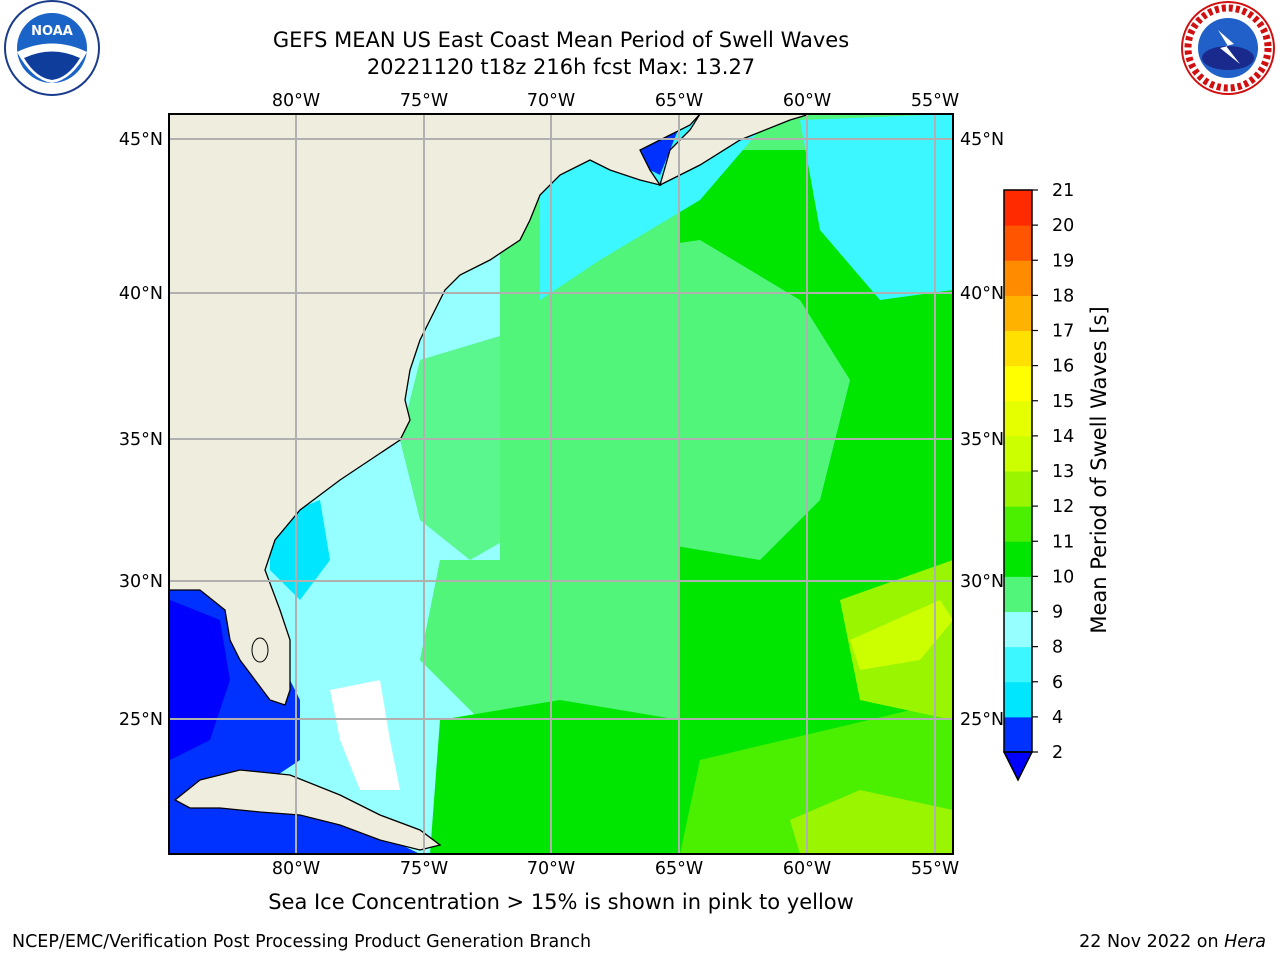 The image size is (1280, 960). I want to click on colorbar-tick-label: 9, so click(1057, 613).